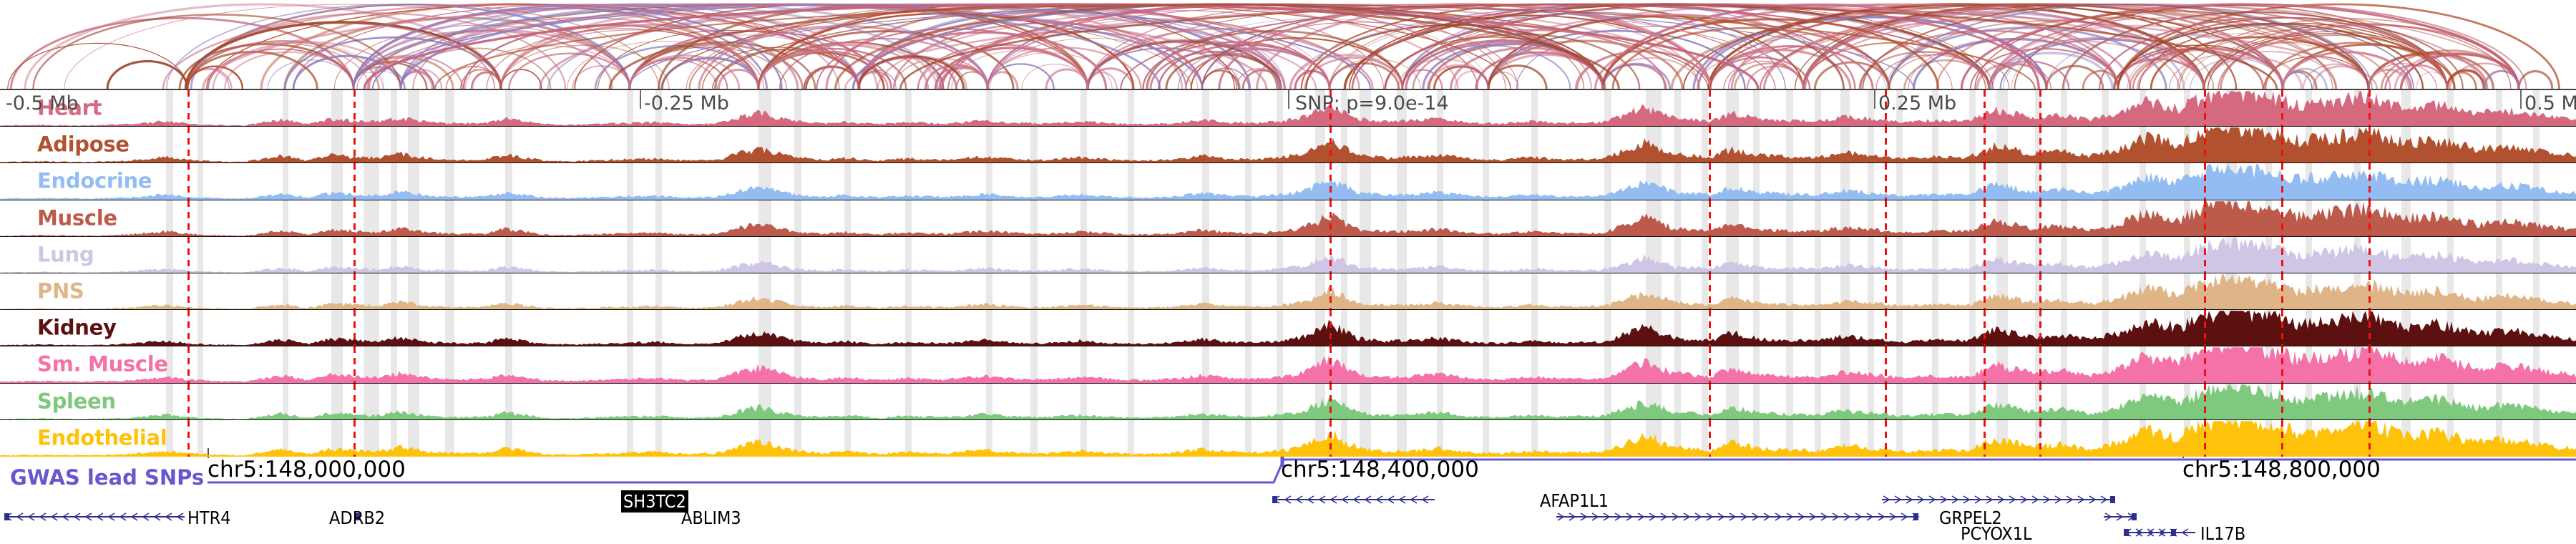 The height and width of the screenshot is (544, 2576). I want to click on signal-track-pns: PNS, so click(1288, 292).